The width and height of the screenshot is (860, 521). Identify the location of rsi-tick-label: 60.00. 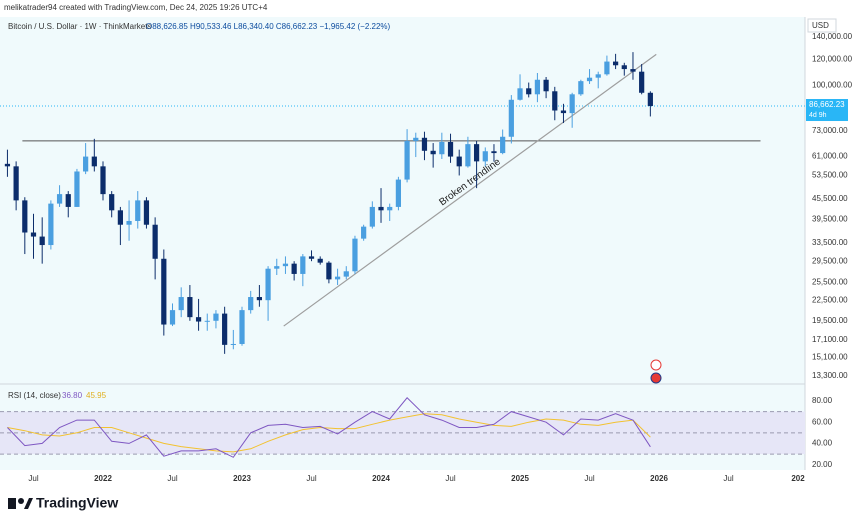
(822, 421).